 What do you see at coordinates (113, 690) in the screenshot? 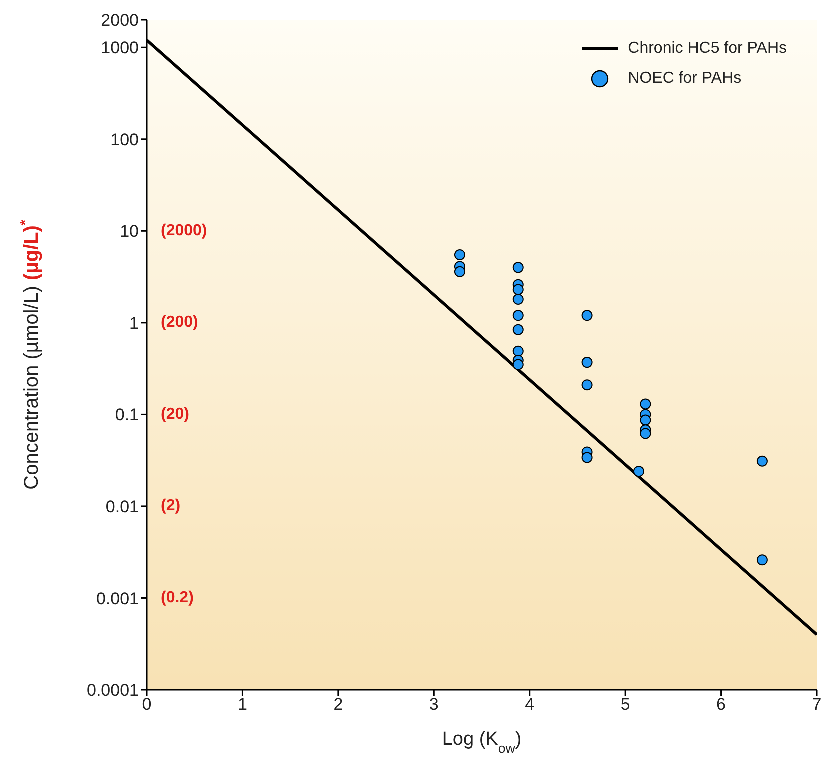
I see `y-tick-label: 0.0001` at bounding box center [113, 690].